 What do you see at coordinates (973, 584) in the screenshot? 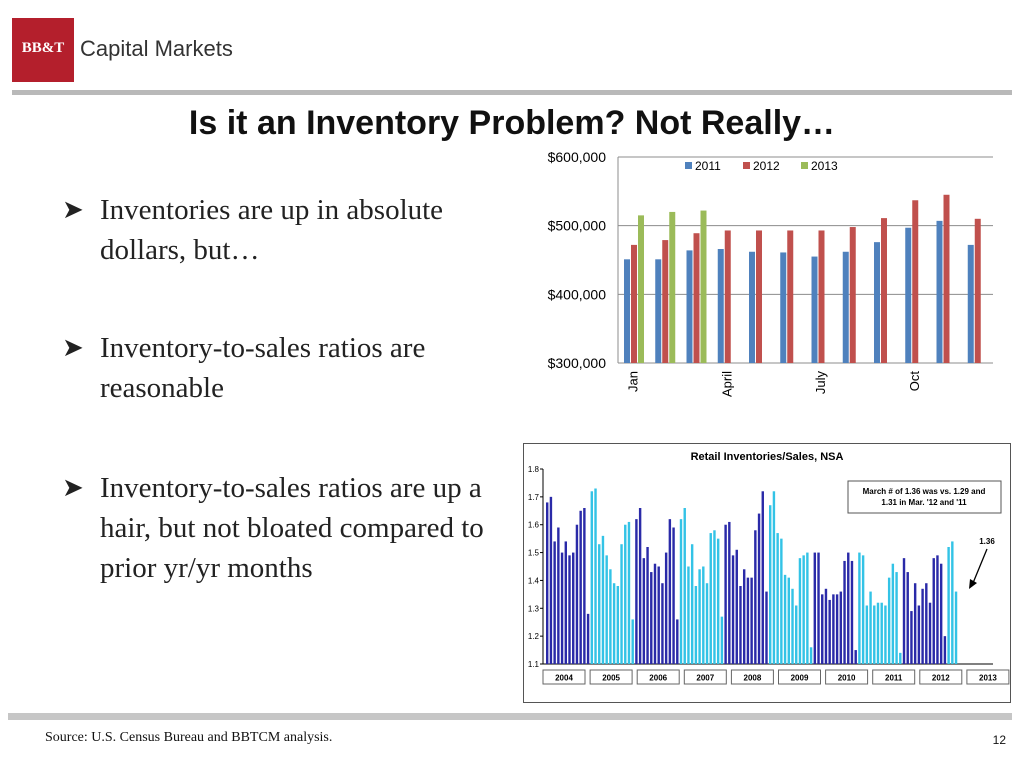
I see `arrowhead-icon` at bounding box center [973, 584].